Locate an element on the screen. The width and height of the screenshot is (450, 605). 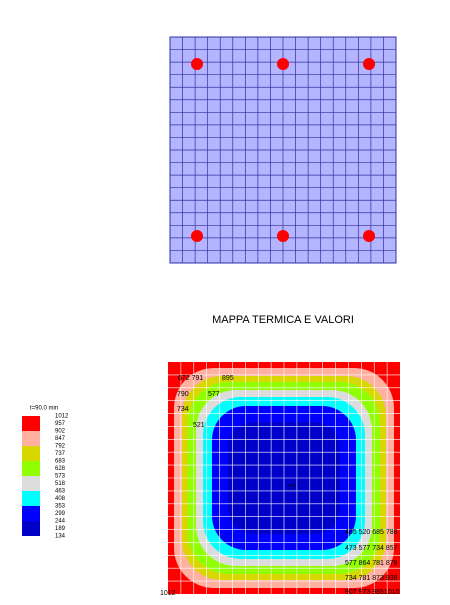
legend-header: t=90.0 min is located at coordinates (44, 409).